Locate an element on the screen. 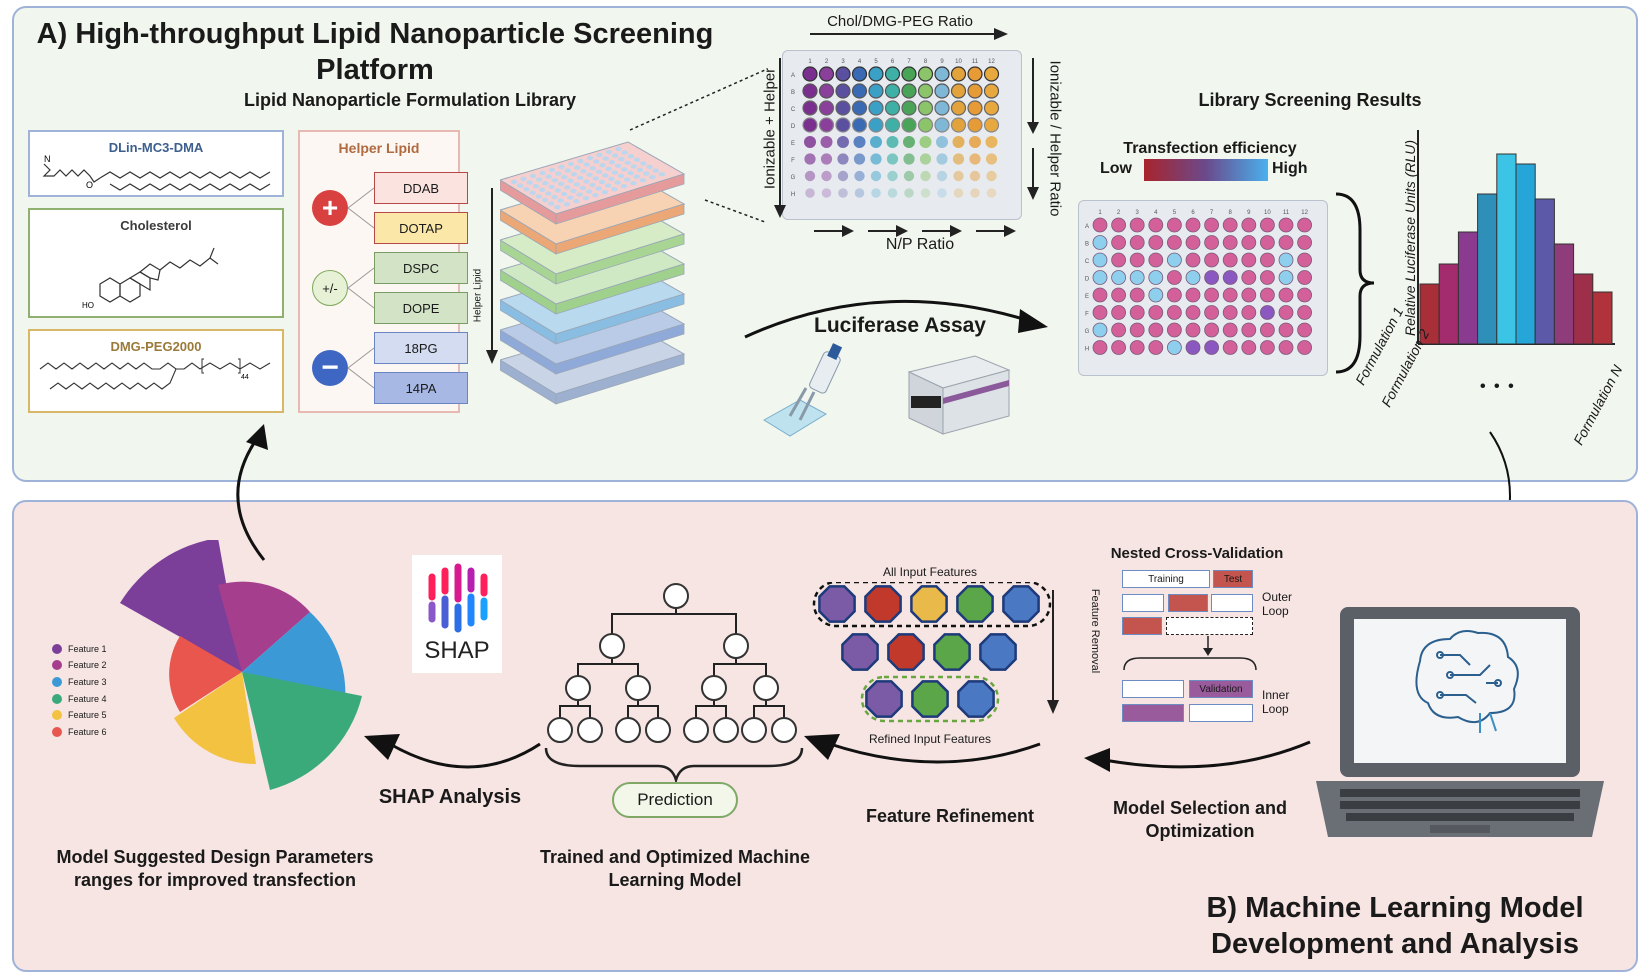 The width and height of the screenshot is (1646, 976). minus-icon: − is located at coordinates (330, 368).